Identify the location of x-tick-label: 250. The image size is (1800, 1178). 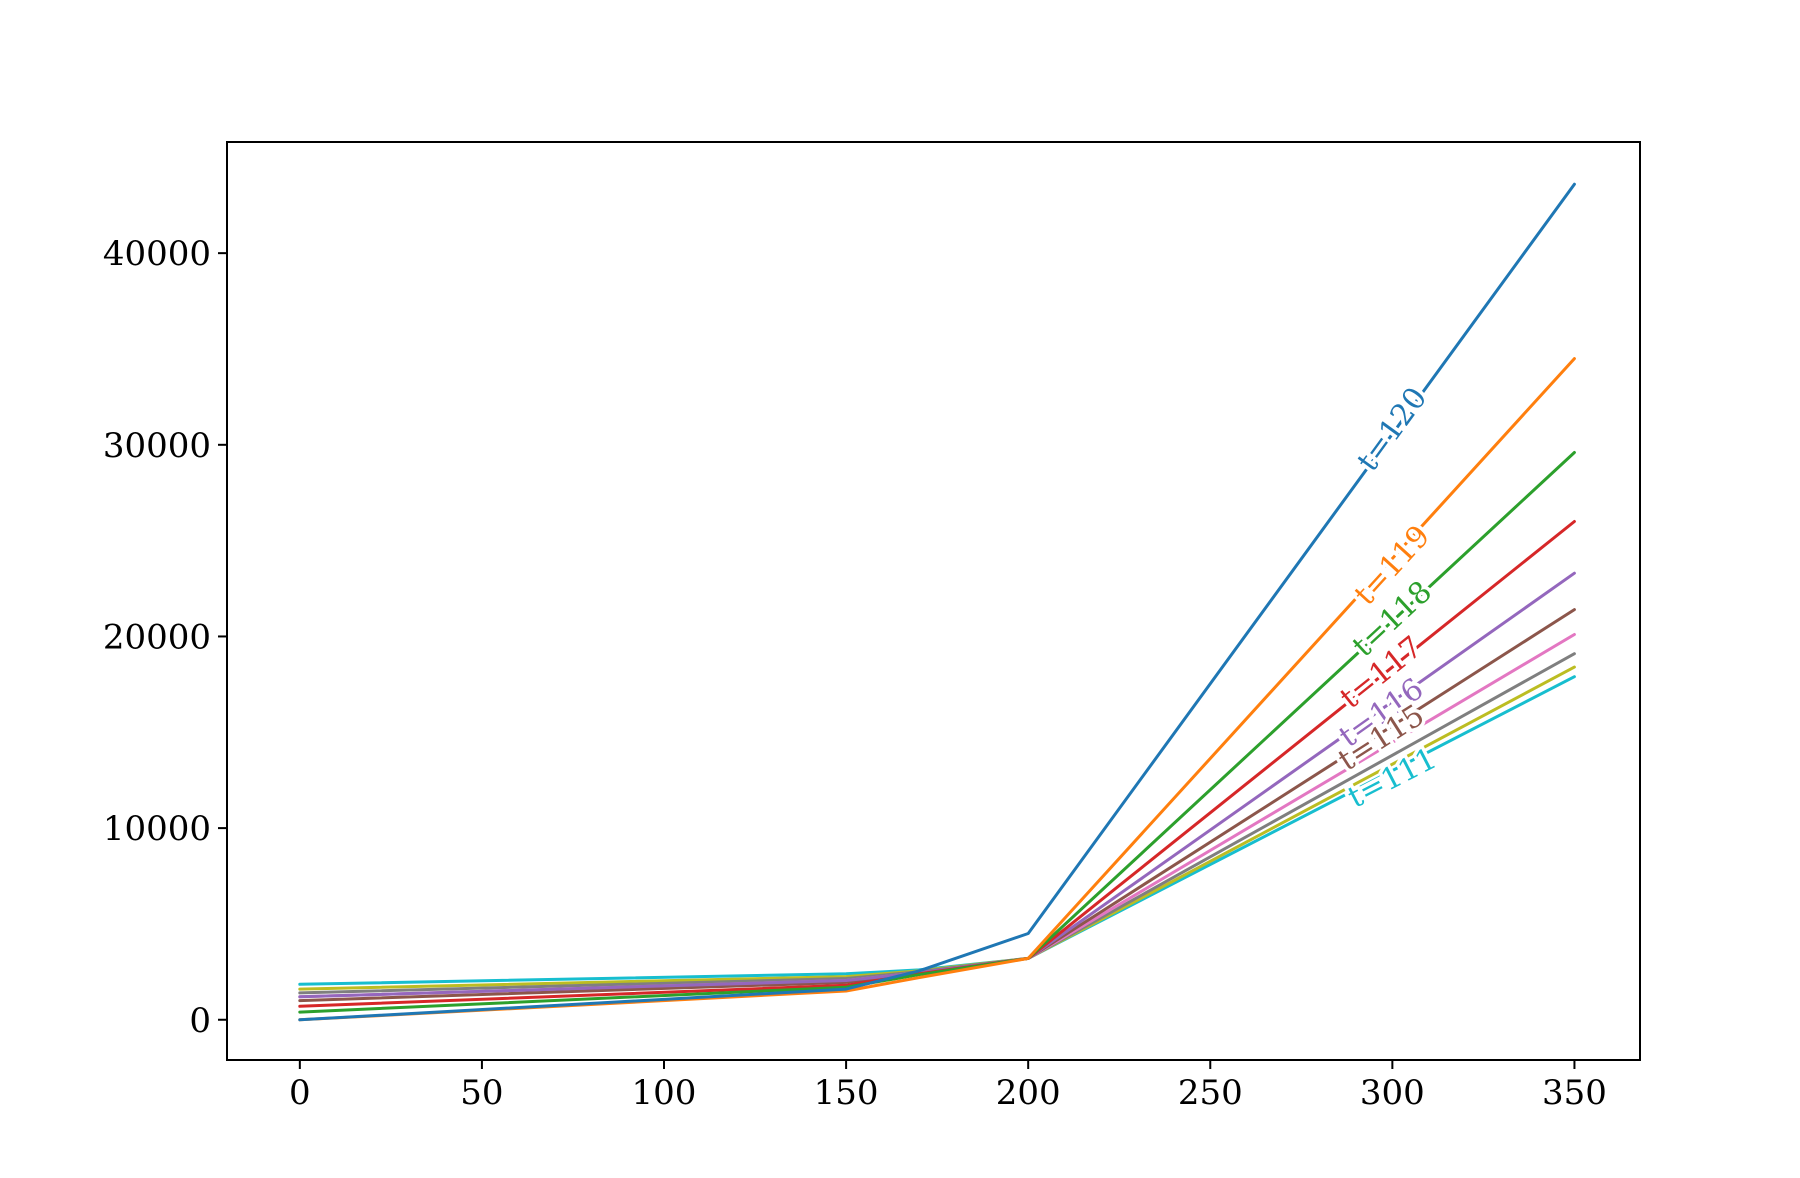
(1210, 1093).